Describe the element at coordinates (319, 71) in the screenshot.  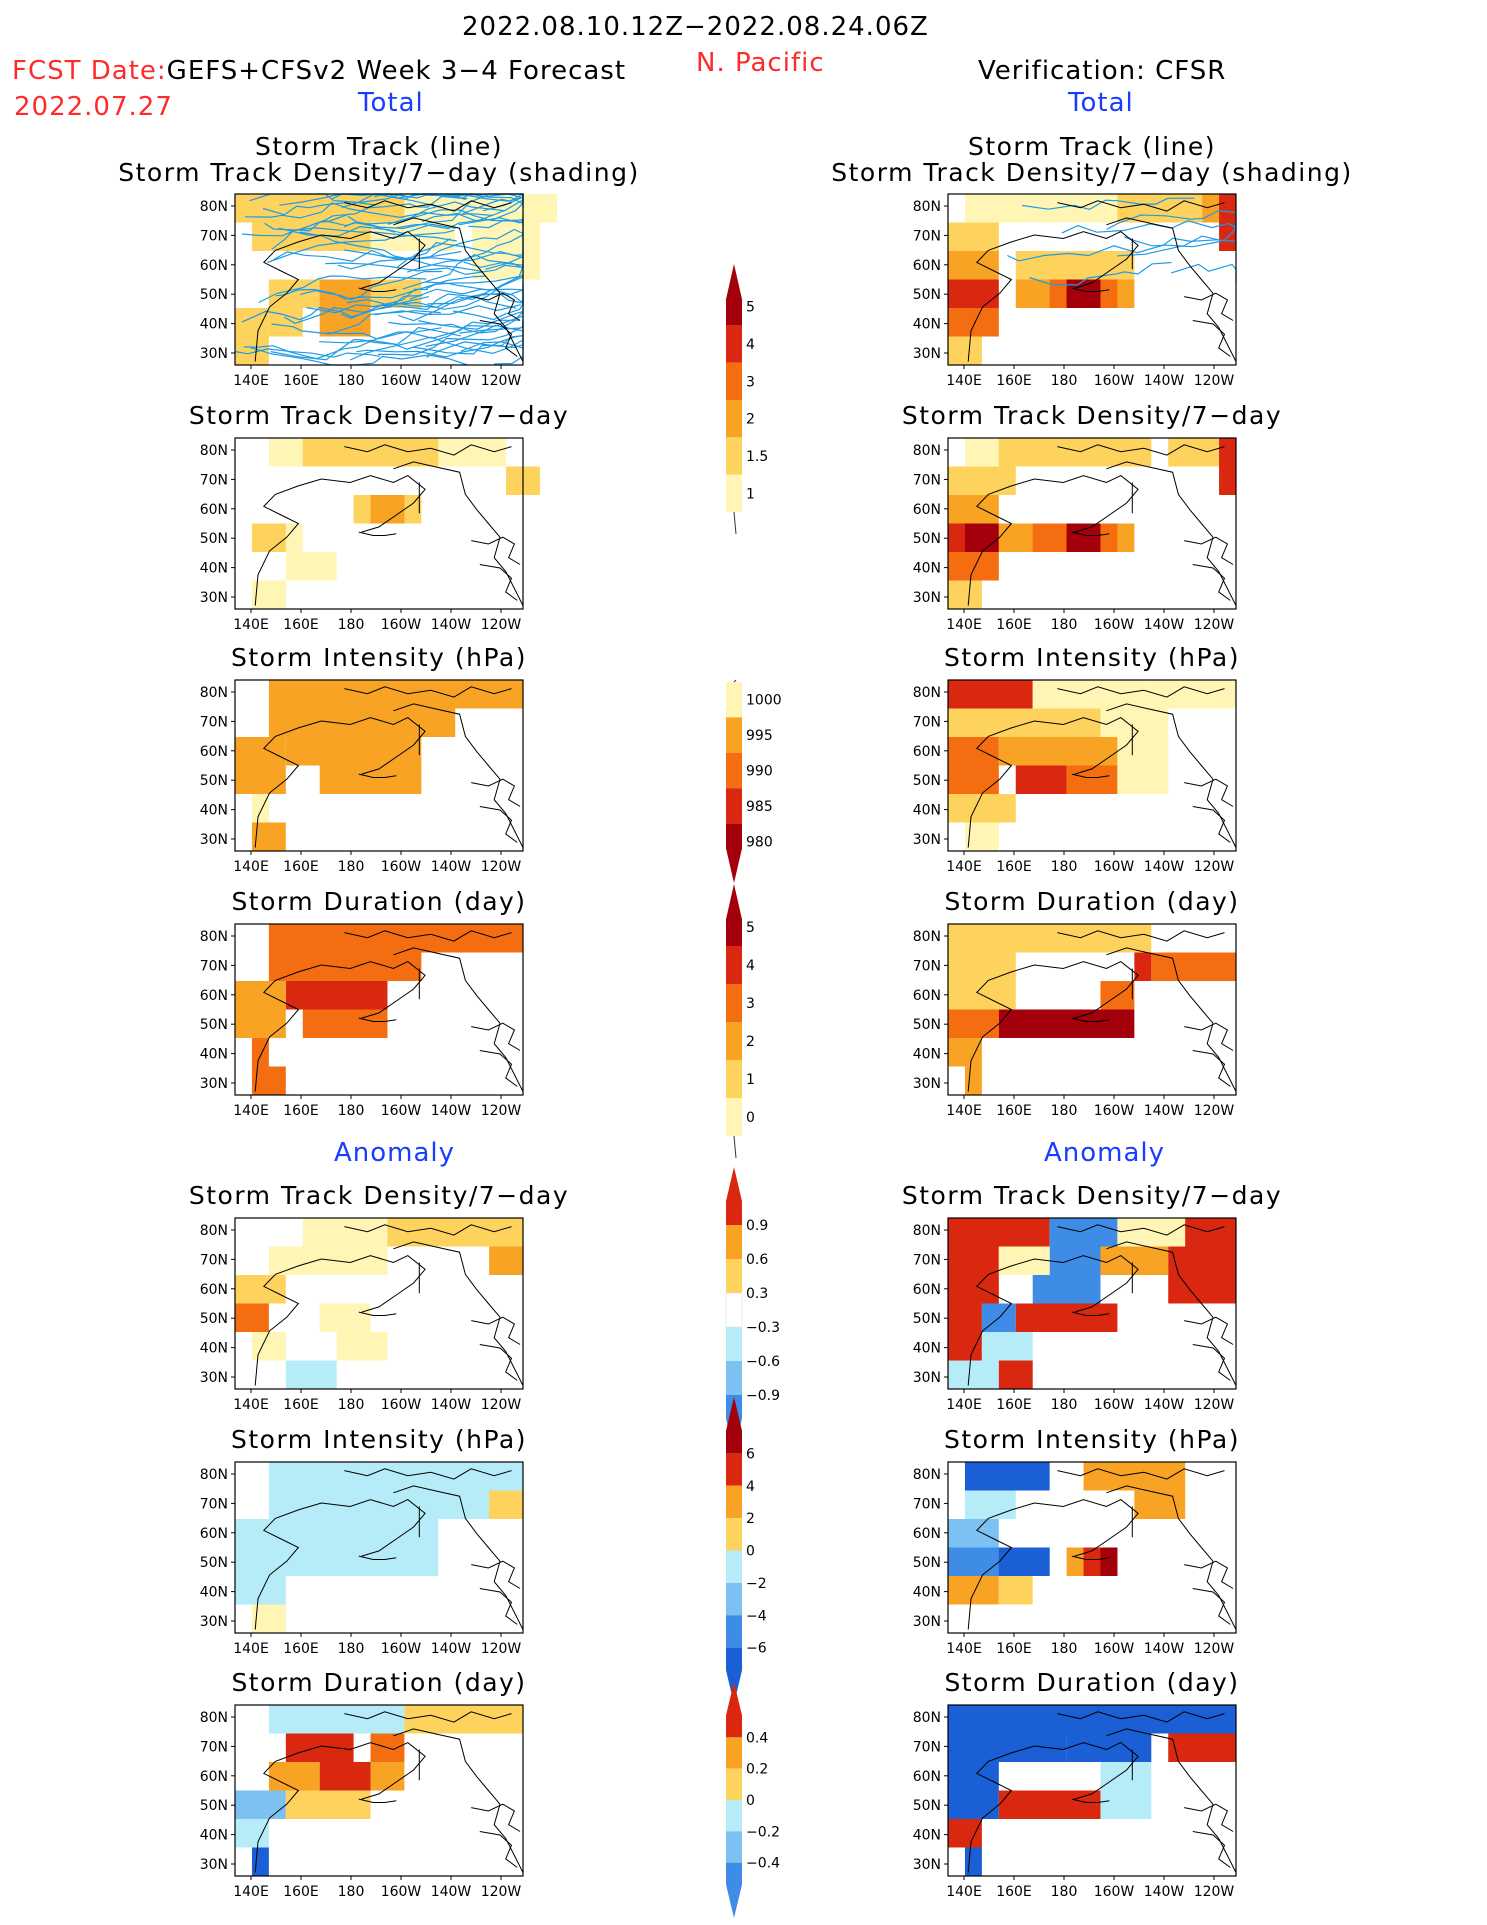
I see `fcst-date-label: FCST Date:GEFS+CFSv2 Week 3−4 Forecast` at that location.